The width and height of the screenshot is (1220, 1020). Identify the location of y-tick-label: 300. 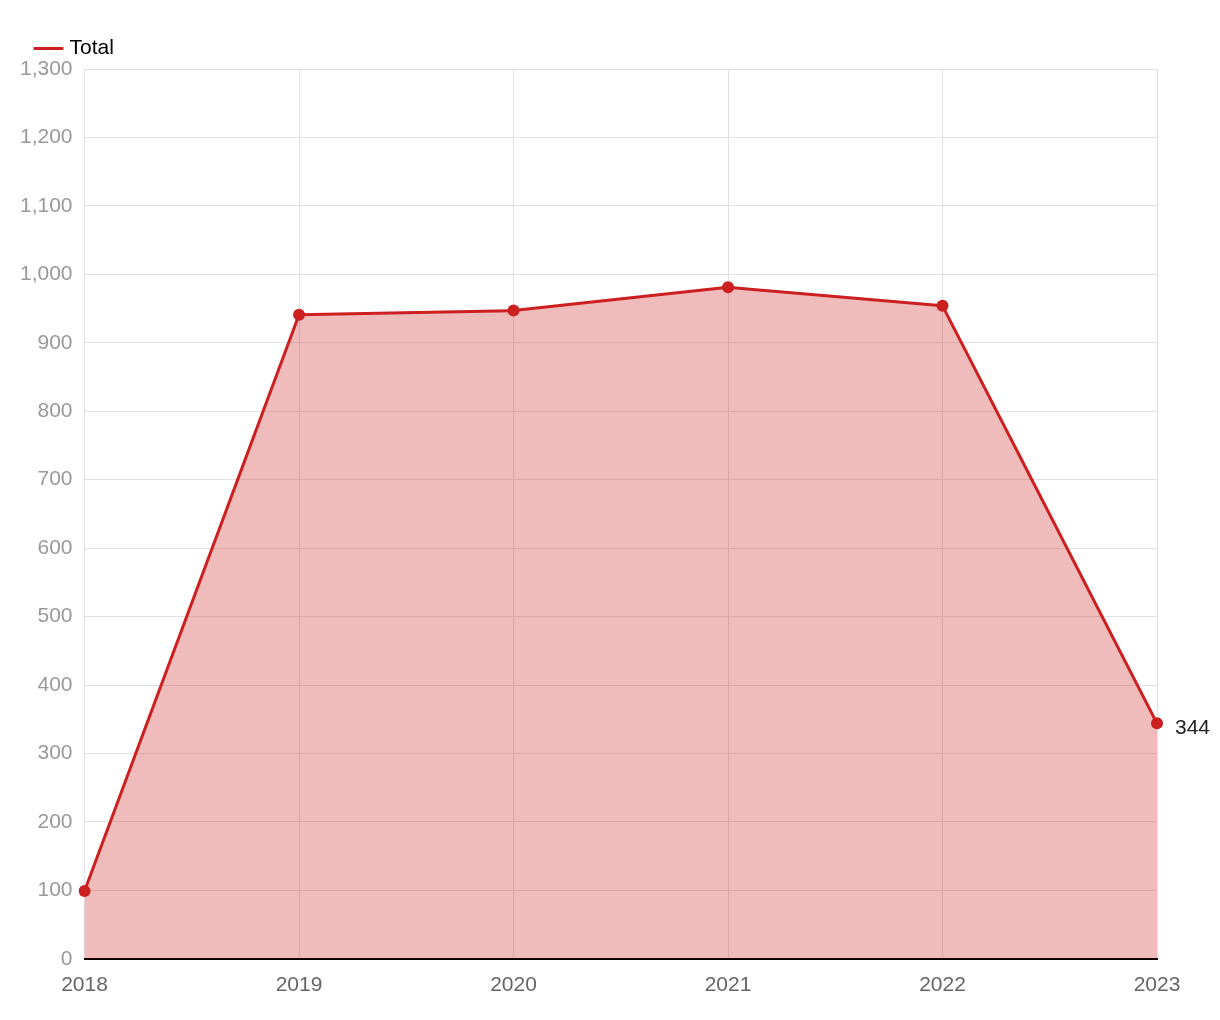
(55, 752).